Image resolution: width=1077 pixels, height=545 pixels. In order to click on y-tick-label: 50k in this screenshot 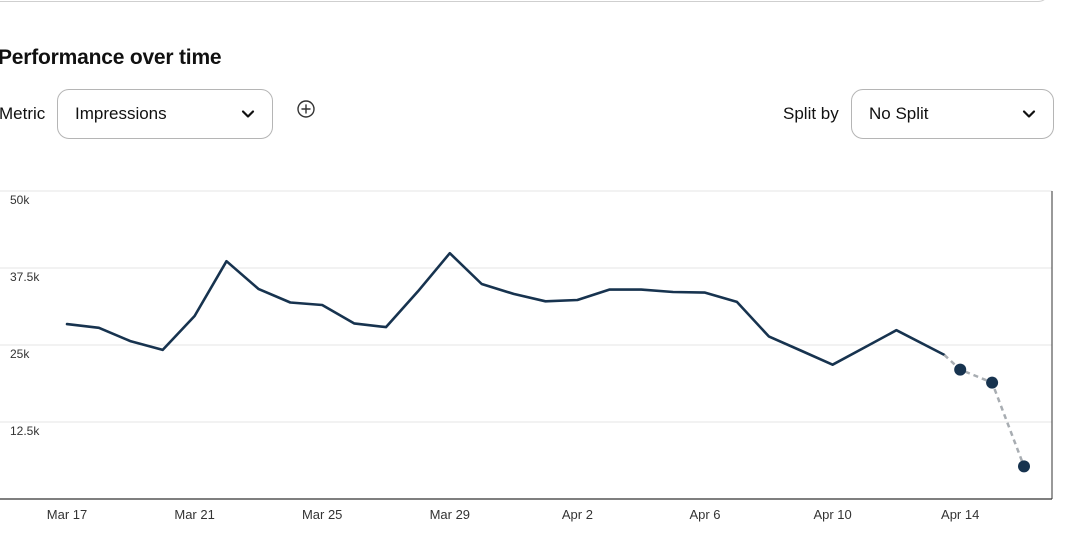, I will do `click(20, 200)`.